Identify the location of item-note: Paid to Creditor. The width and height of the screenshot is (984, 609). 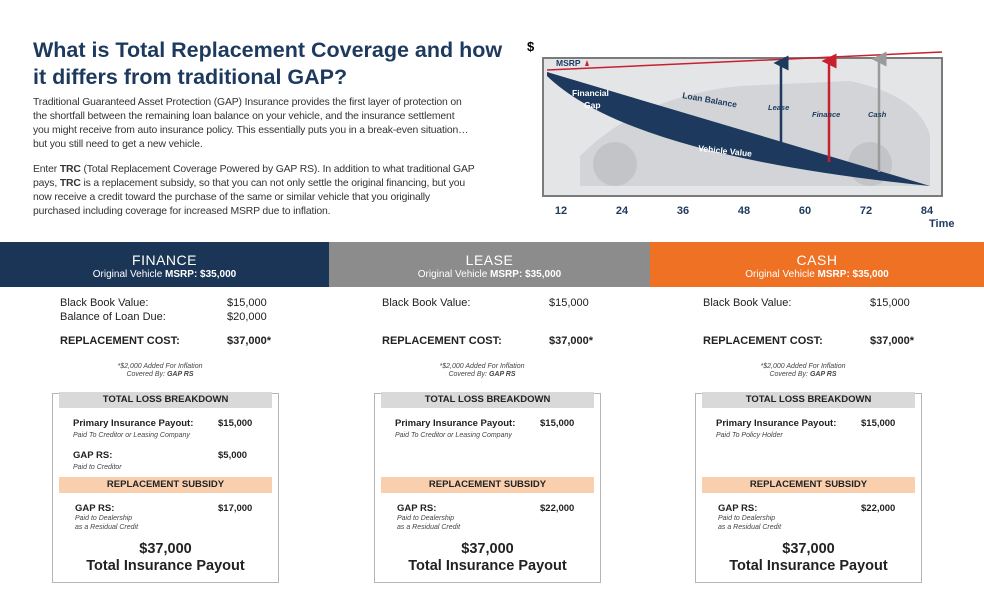
(97, 467).